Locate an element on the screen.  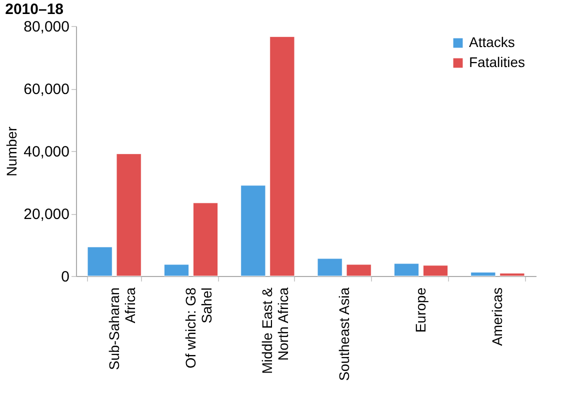
y-tick-label: 40,000 is located at coordinates (47, 152).